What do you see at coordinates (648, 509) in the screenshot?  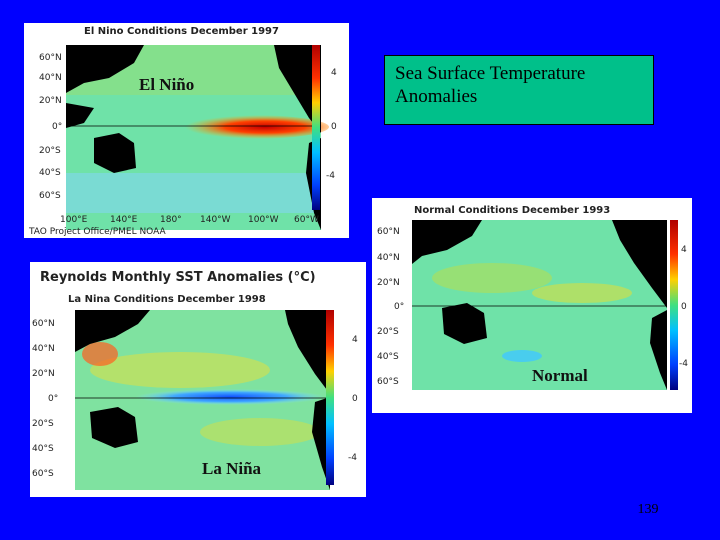 I see `page-number: 139` at bounding box center [648, 509].